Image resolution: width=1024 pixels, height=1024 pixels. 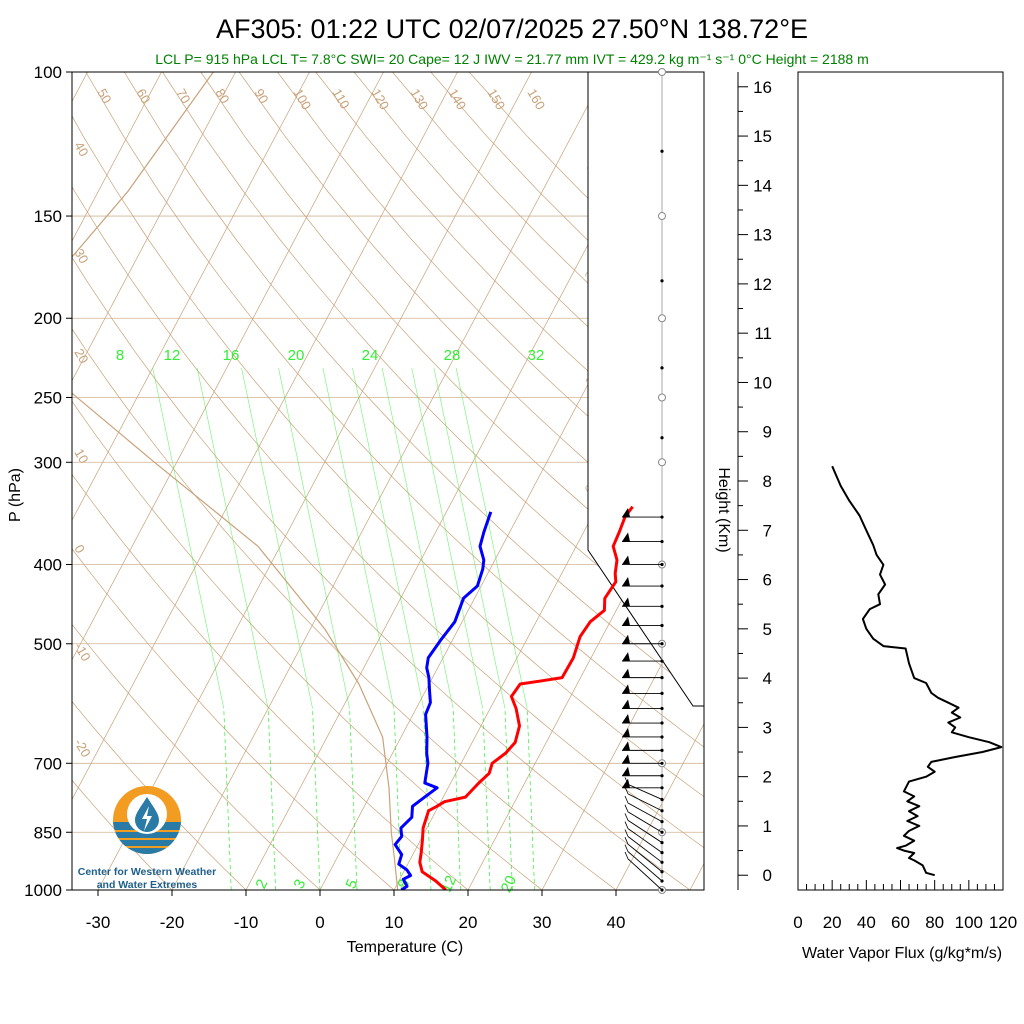 I want to click on isotherm-label: 90, so click(x=261, y=96).